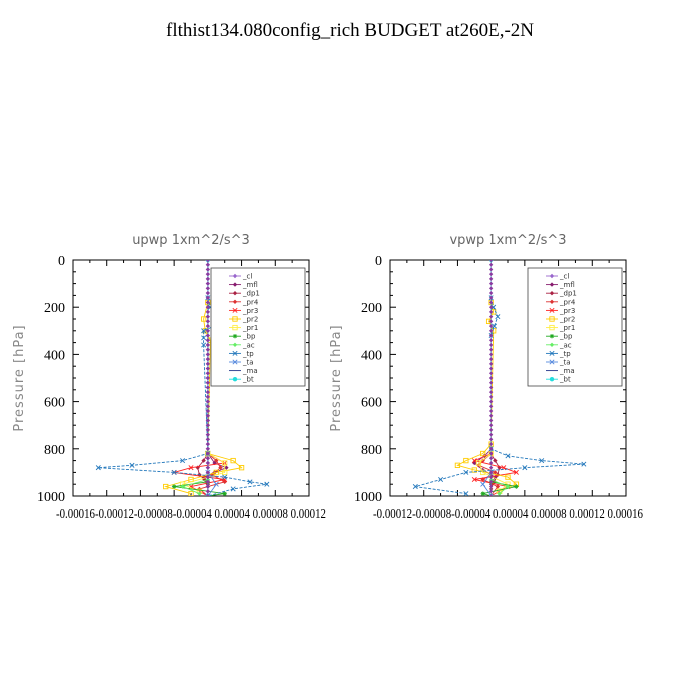 The image size is (700, 700). I want to click on series-line-tp, so click(499, 396).